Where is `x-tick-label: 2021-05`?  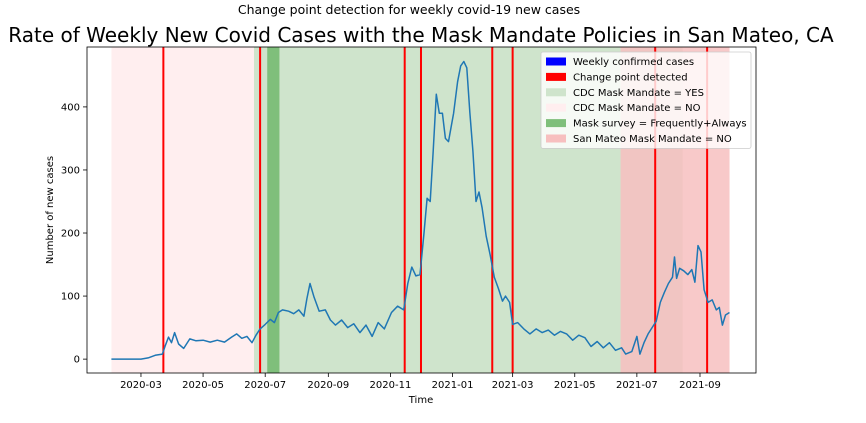 x-tick-label: 2021-05 is located at coordinates (575, 385).